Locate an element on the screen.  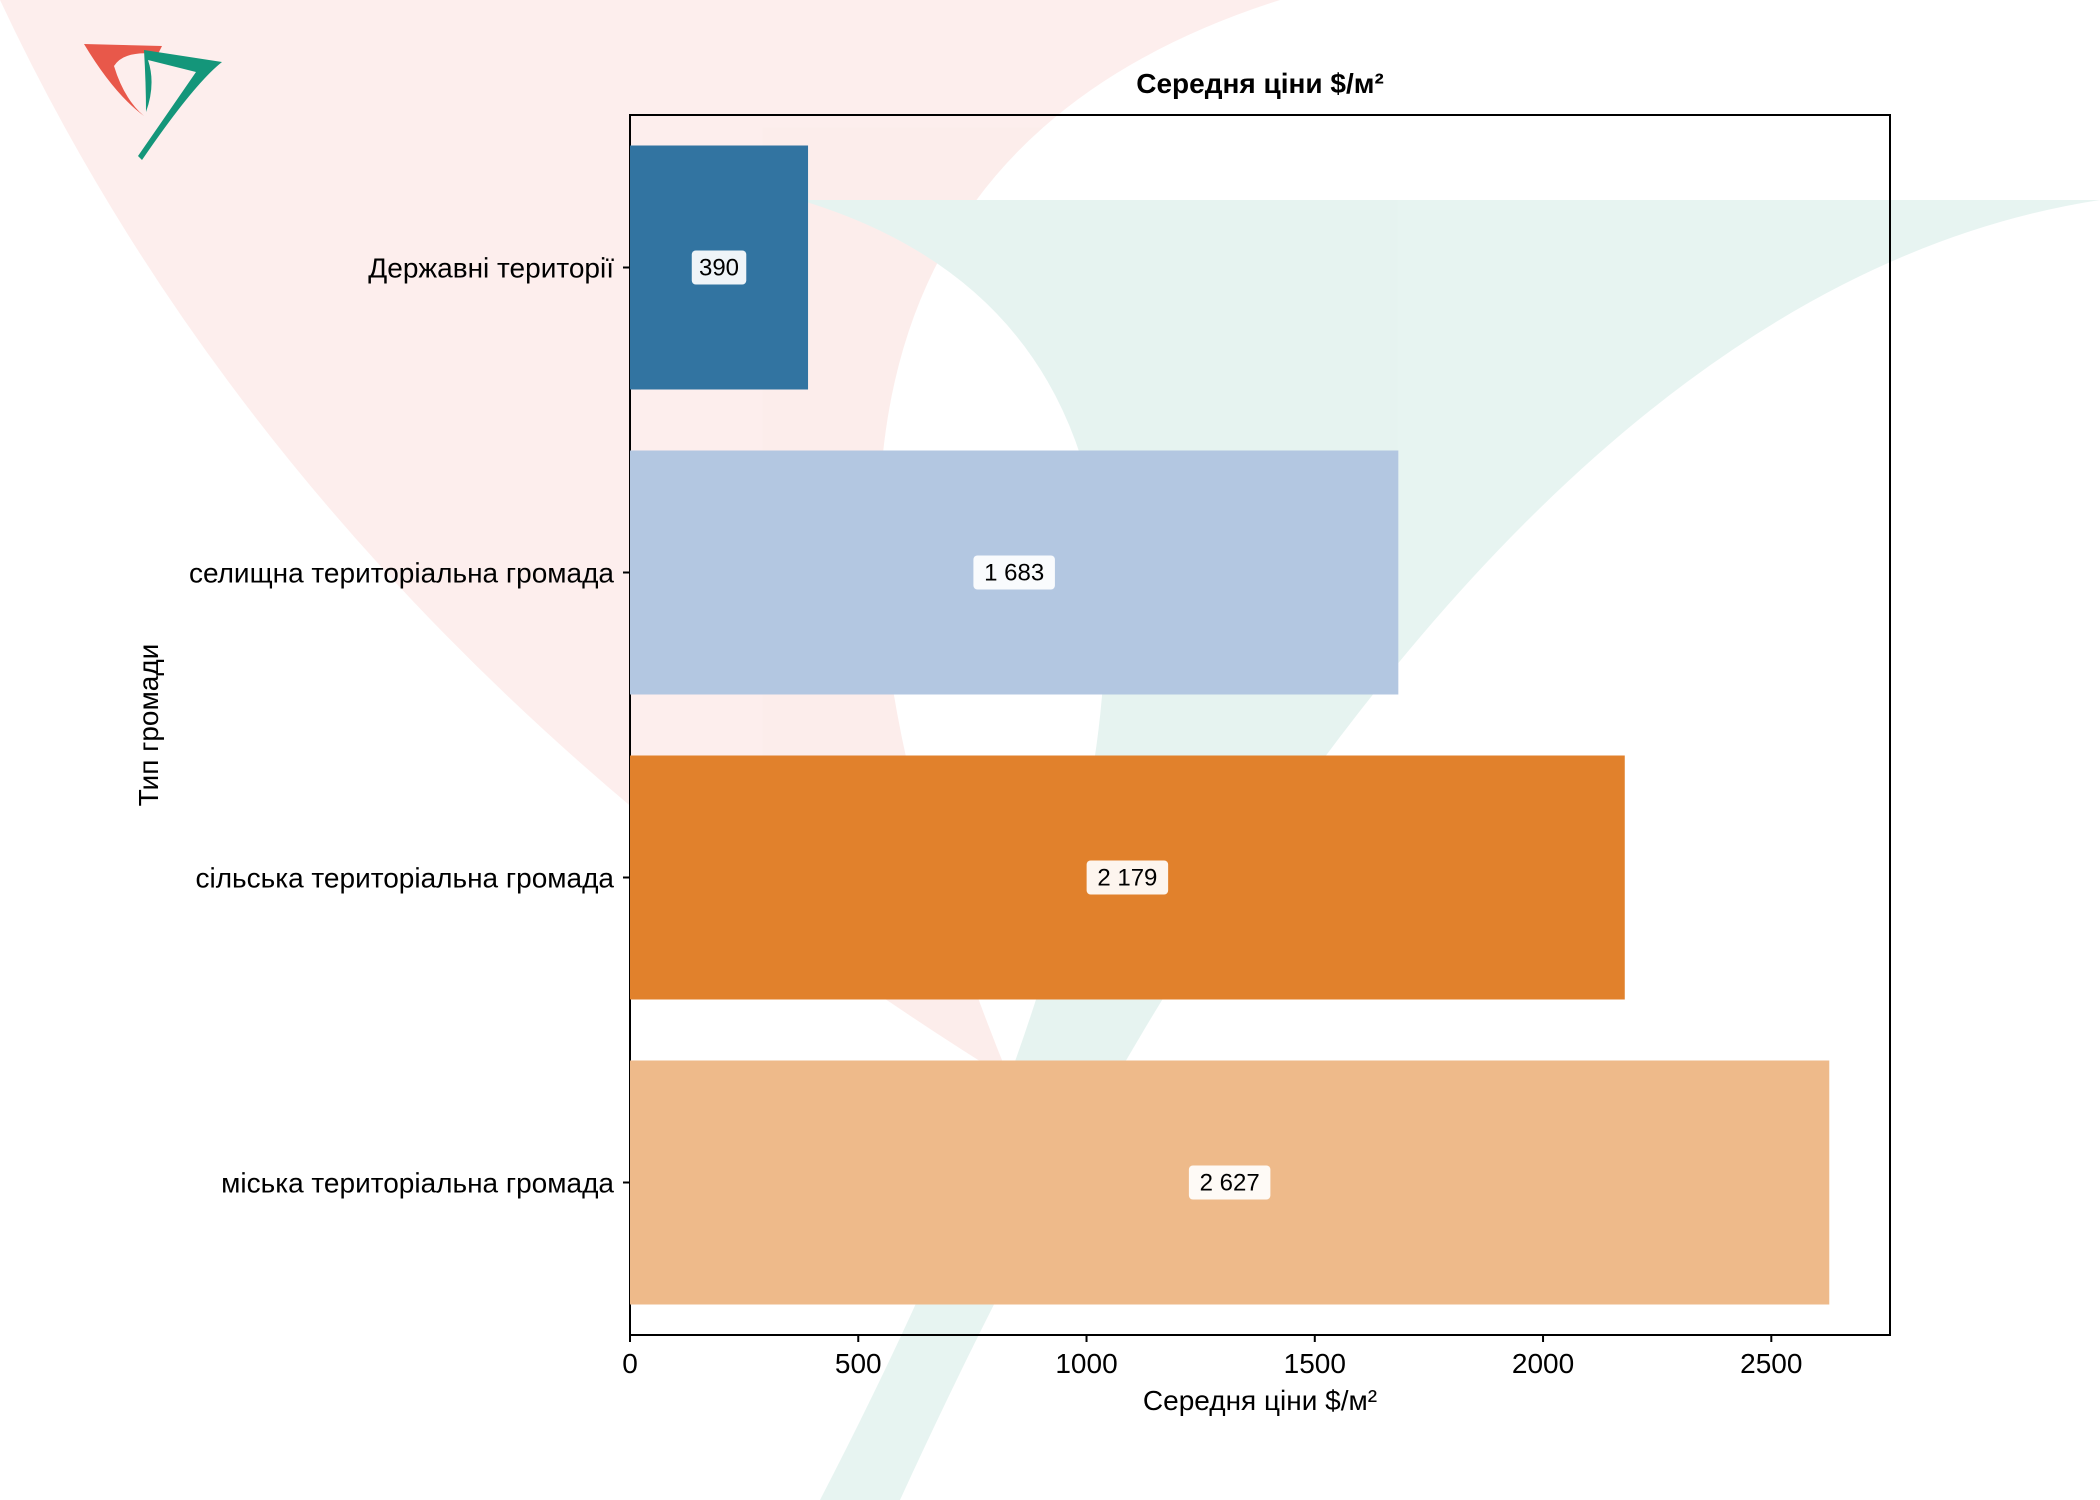
x-tick-label: 2500 is located at coordinates (1771, 1363).